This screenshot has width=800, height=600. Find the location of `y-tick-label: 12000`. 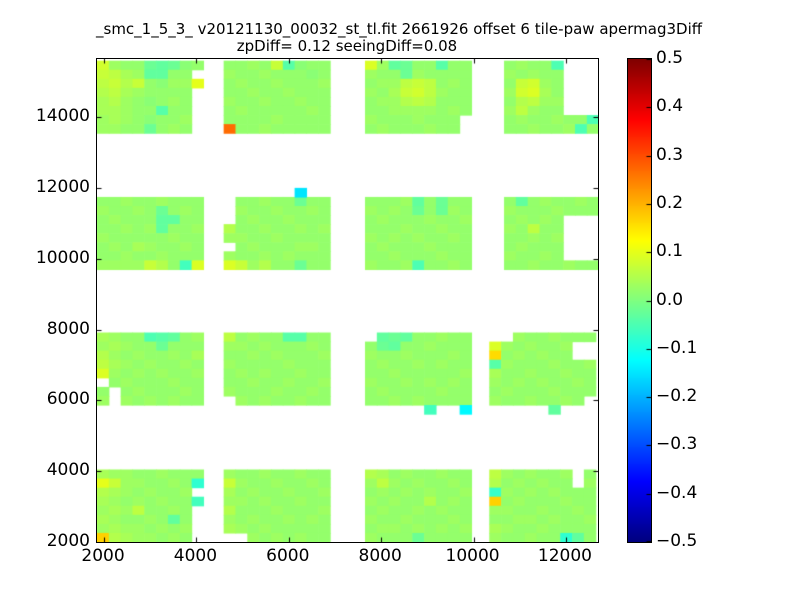

y-tick-label: 12000 is located at coordinates (62, 187).